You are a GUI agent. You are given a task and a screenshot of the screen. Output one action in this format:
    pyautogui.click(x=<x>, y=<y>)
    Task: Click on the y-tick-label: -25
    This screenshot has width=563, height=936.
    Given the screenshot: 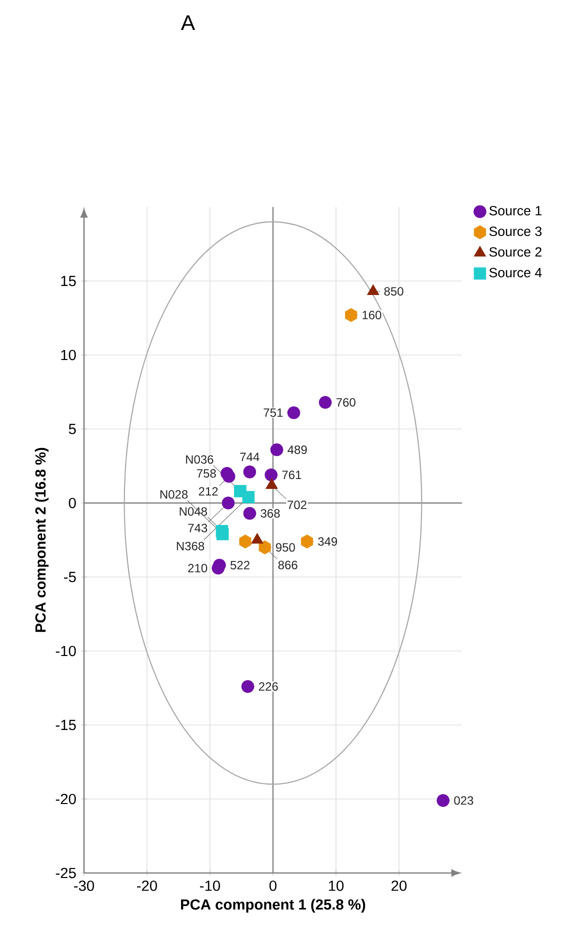 What is the action you would take?
    pyautogui.click(x=66, y=873)
    